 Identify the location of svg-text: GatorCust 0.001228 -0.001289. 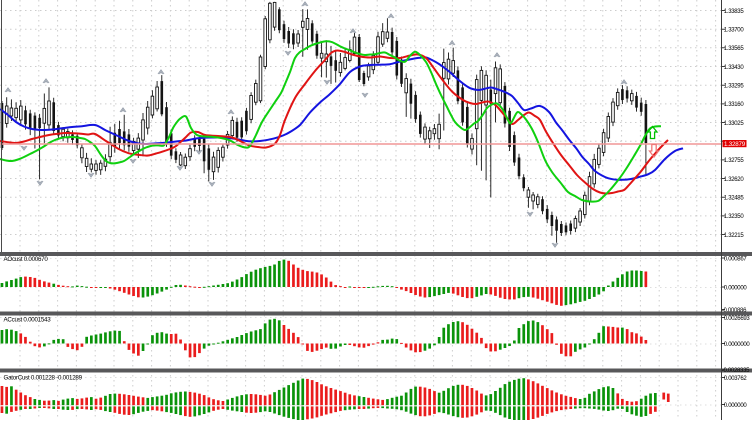
(43, 378).